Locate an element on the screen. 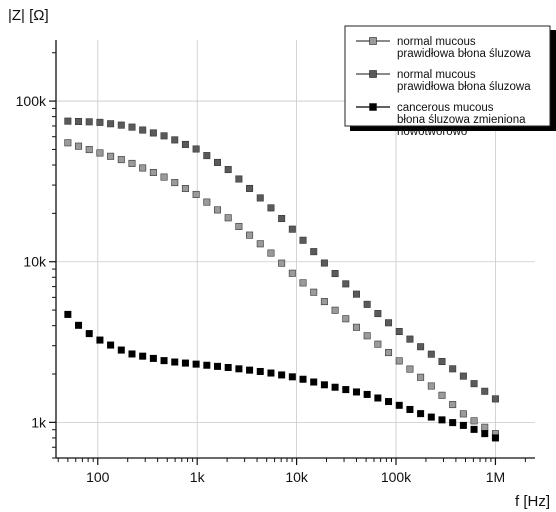 This screenshot has height=512, width=556. legend-label: nowotworowo is located at coordinates (432, 132).